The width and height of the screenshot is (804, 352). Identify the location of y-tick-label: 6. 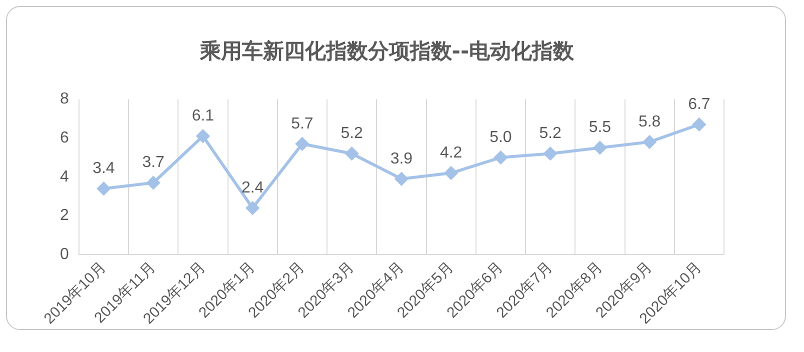
(64, 137).